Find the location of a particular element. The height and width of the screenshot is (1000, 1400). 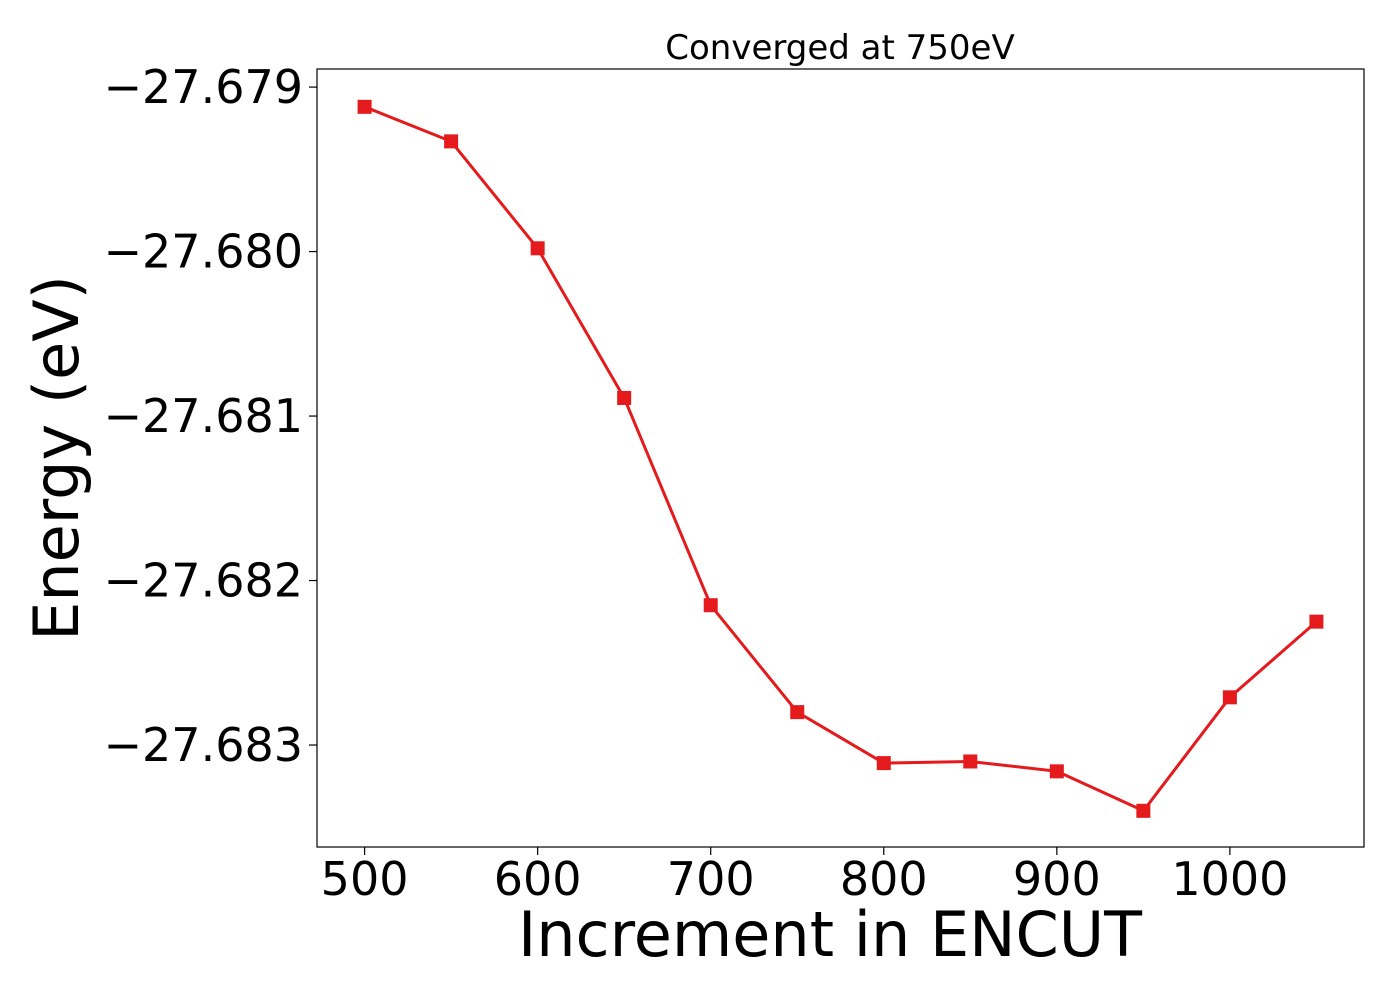

y-tick-label: −27.681 is located at coordinates (204, 416).